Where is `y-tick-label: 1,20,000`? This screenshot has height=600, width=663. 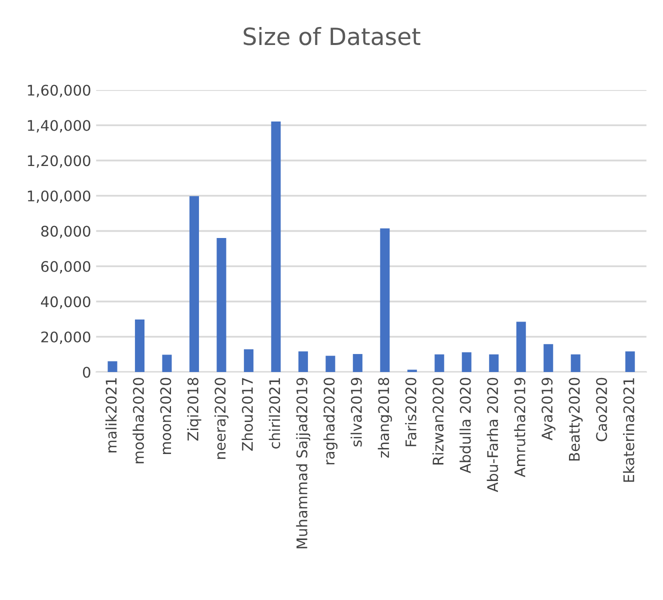
y-tick-label: 1,20,000 is located at coordinates (59, 161).